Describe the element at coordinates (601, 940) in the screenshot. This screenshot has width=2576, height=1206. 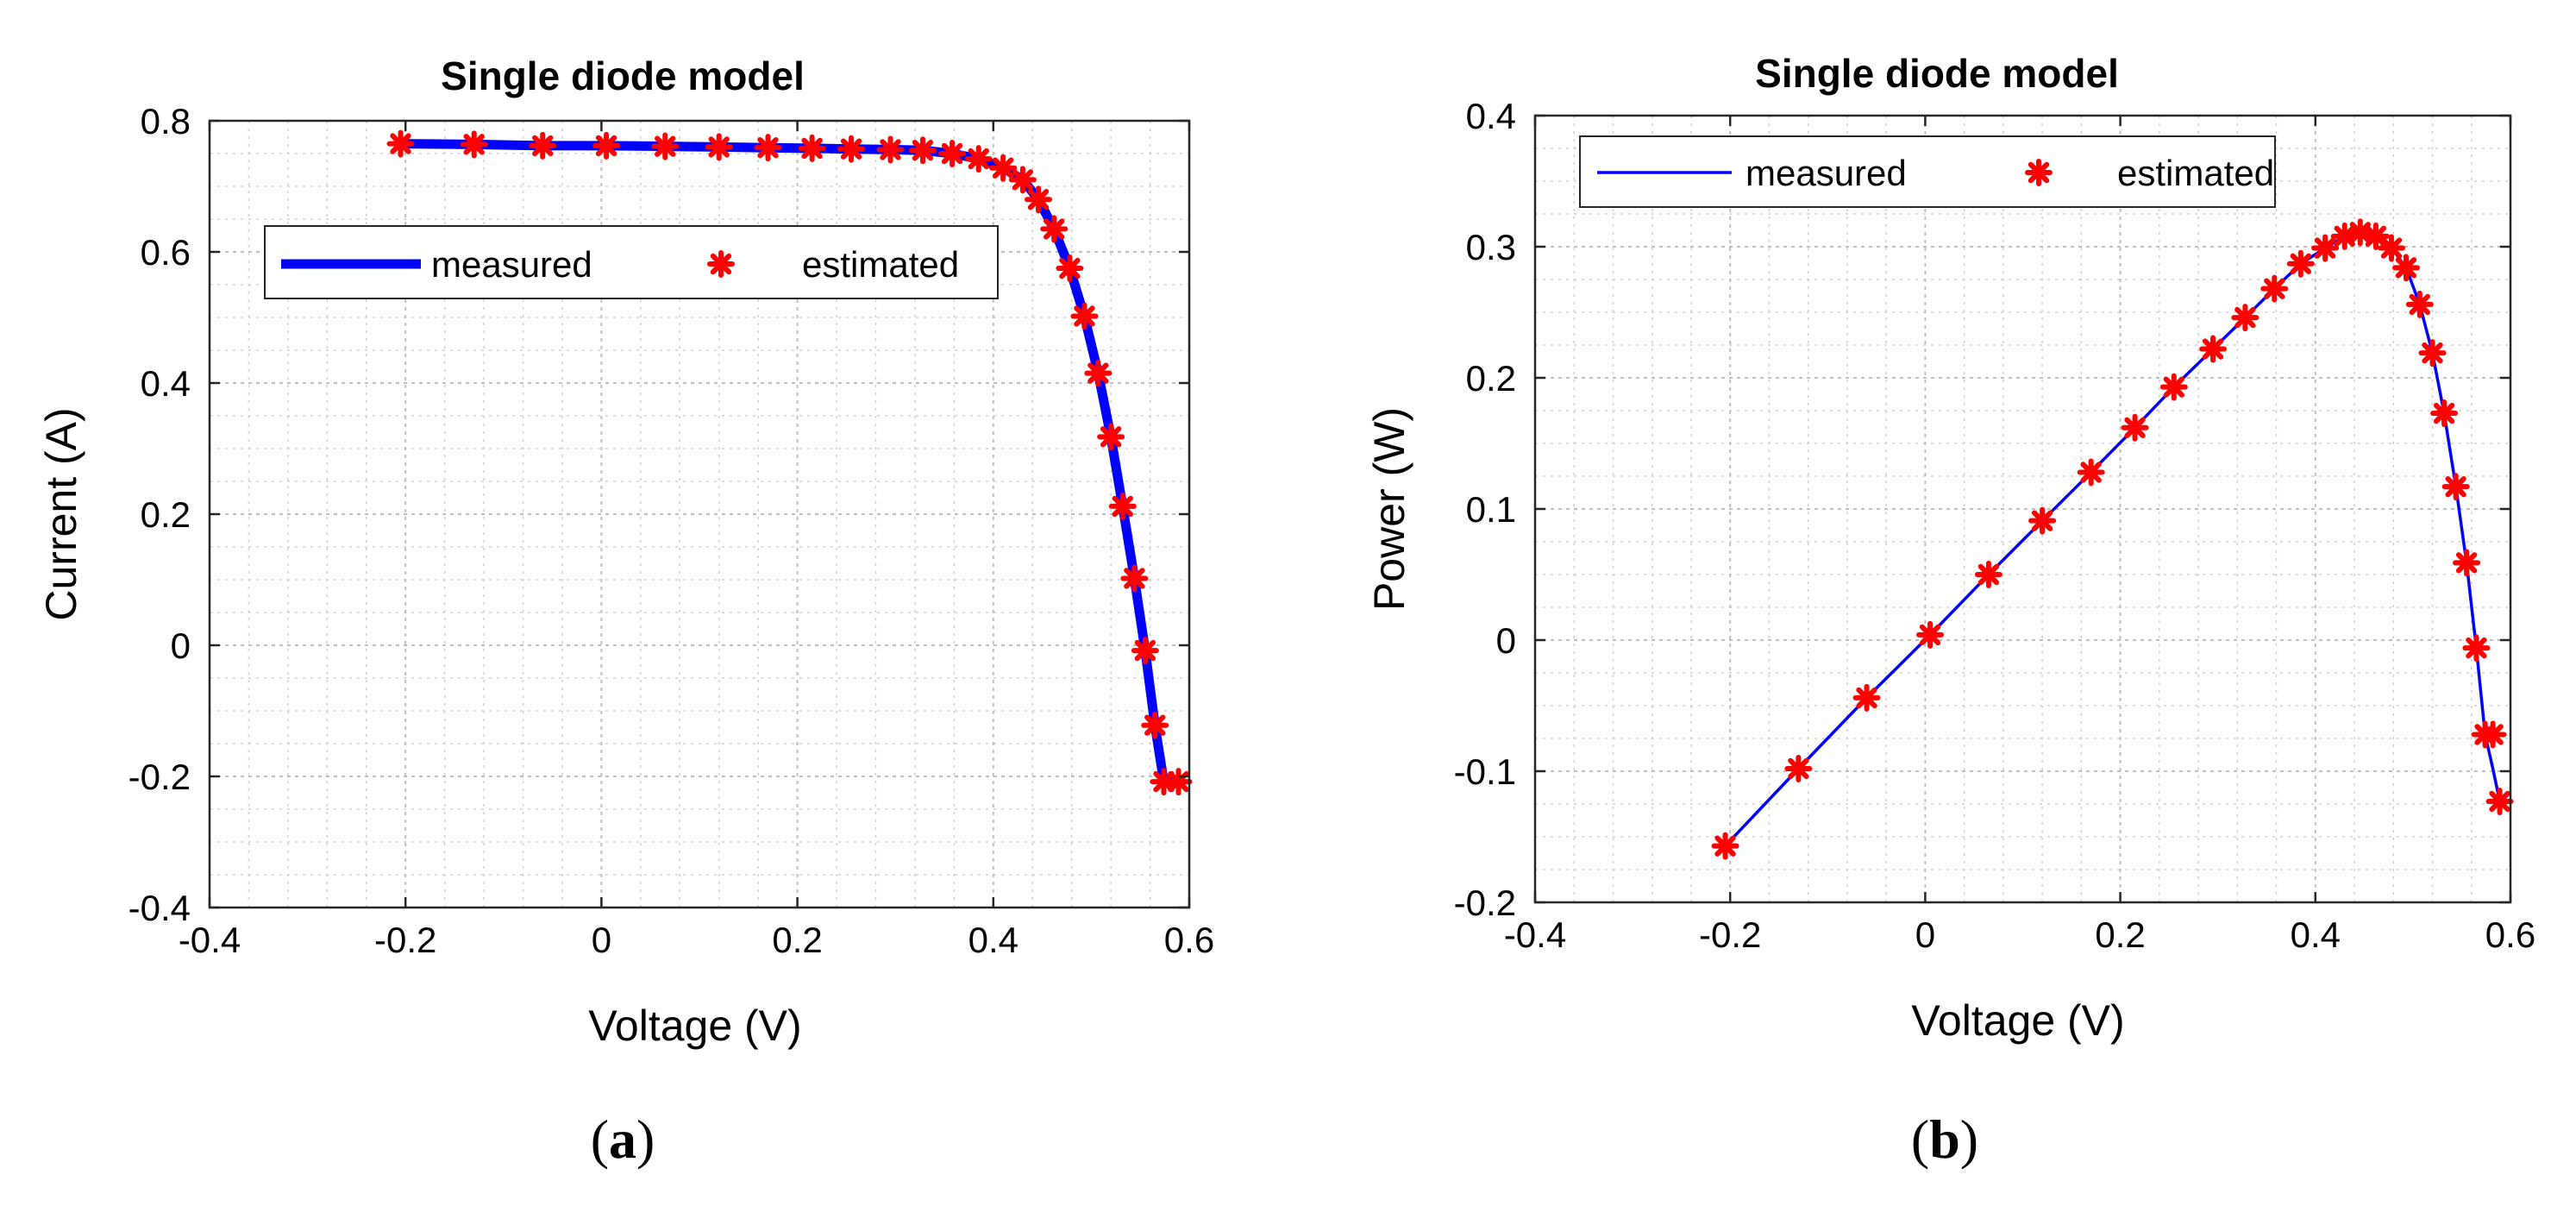
I see `chart-a-xtick-label: 0` at that location.